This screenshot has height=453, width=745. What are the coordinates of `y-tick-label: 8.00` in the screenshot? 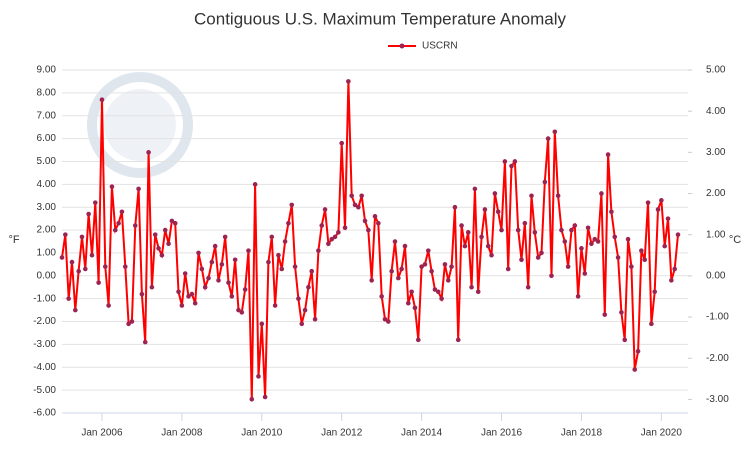 It's located at (47, 93).